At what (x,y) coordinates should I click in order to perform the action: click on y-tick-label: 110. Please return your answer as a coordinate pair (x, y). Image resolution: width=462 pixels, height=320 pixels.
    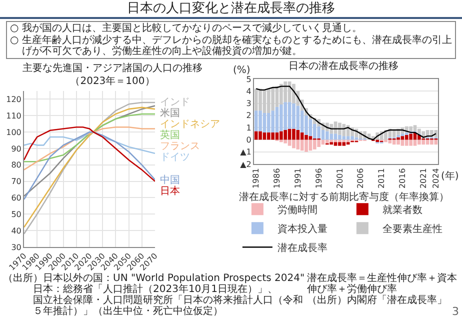
    Looking at the image, I should click on (14, 115).